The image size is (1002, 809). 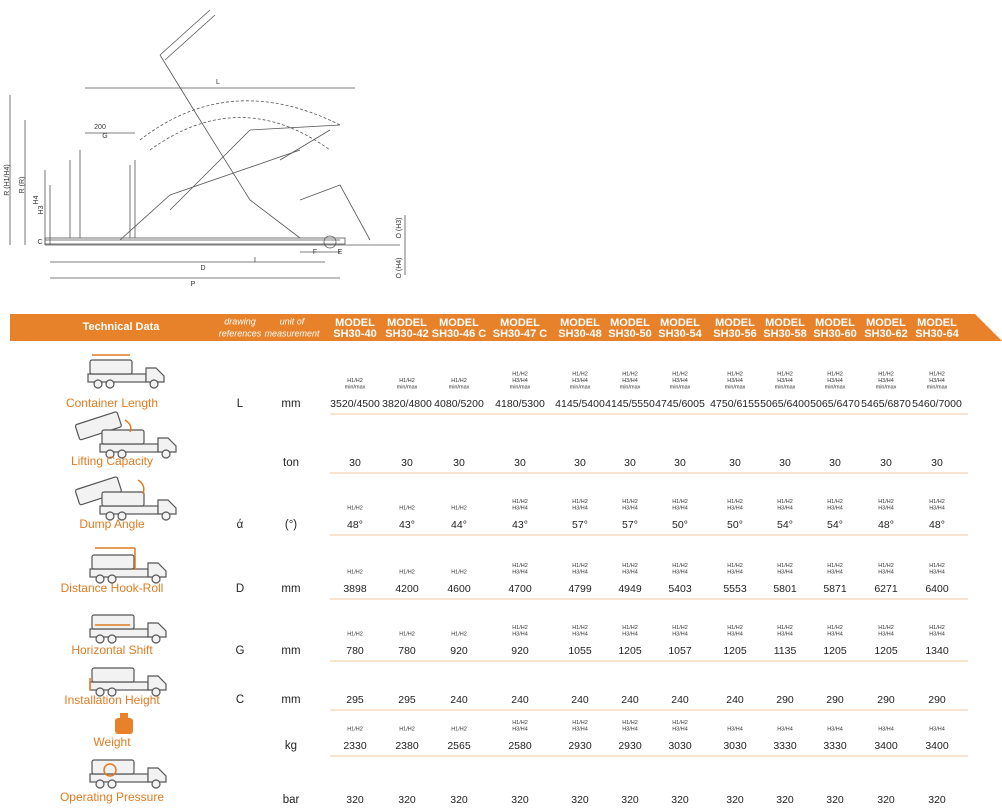 I want to click on dimension-label: 200, so click(x=100, y=127).